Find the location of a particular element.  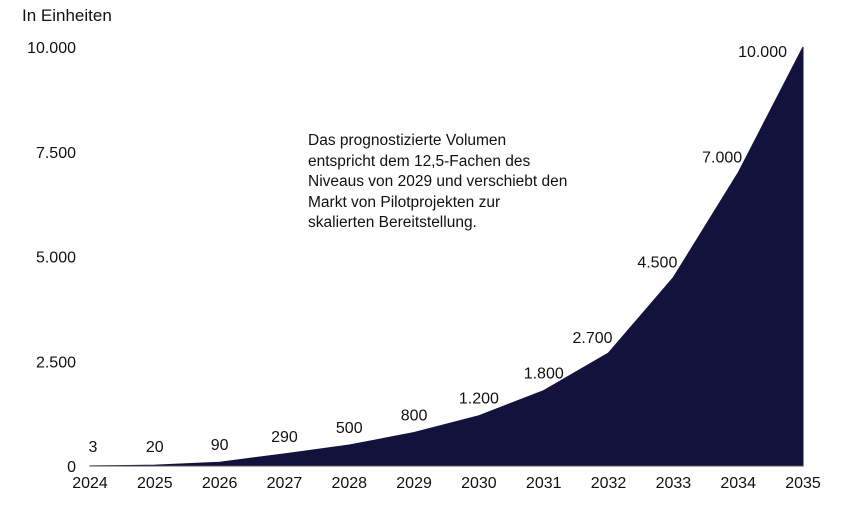

y-unit-label: In Einheiten is located at coordinates (67, 15).